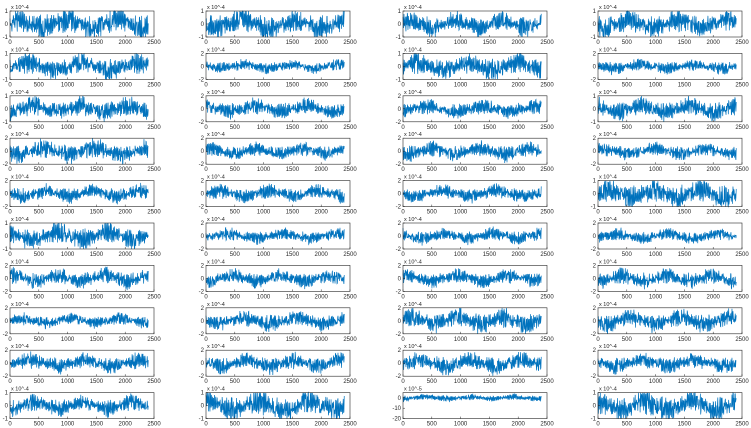 This screenshot has width=751, height=428. I want to click on exponent-label: x 10^-5, so click(413, 390).